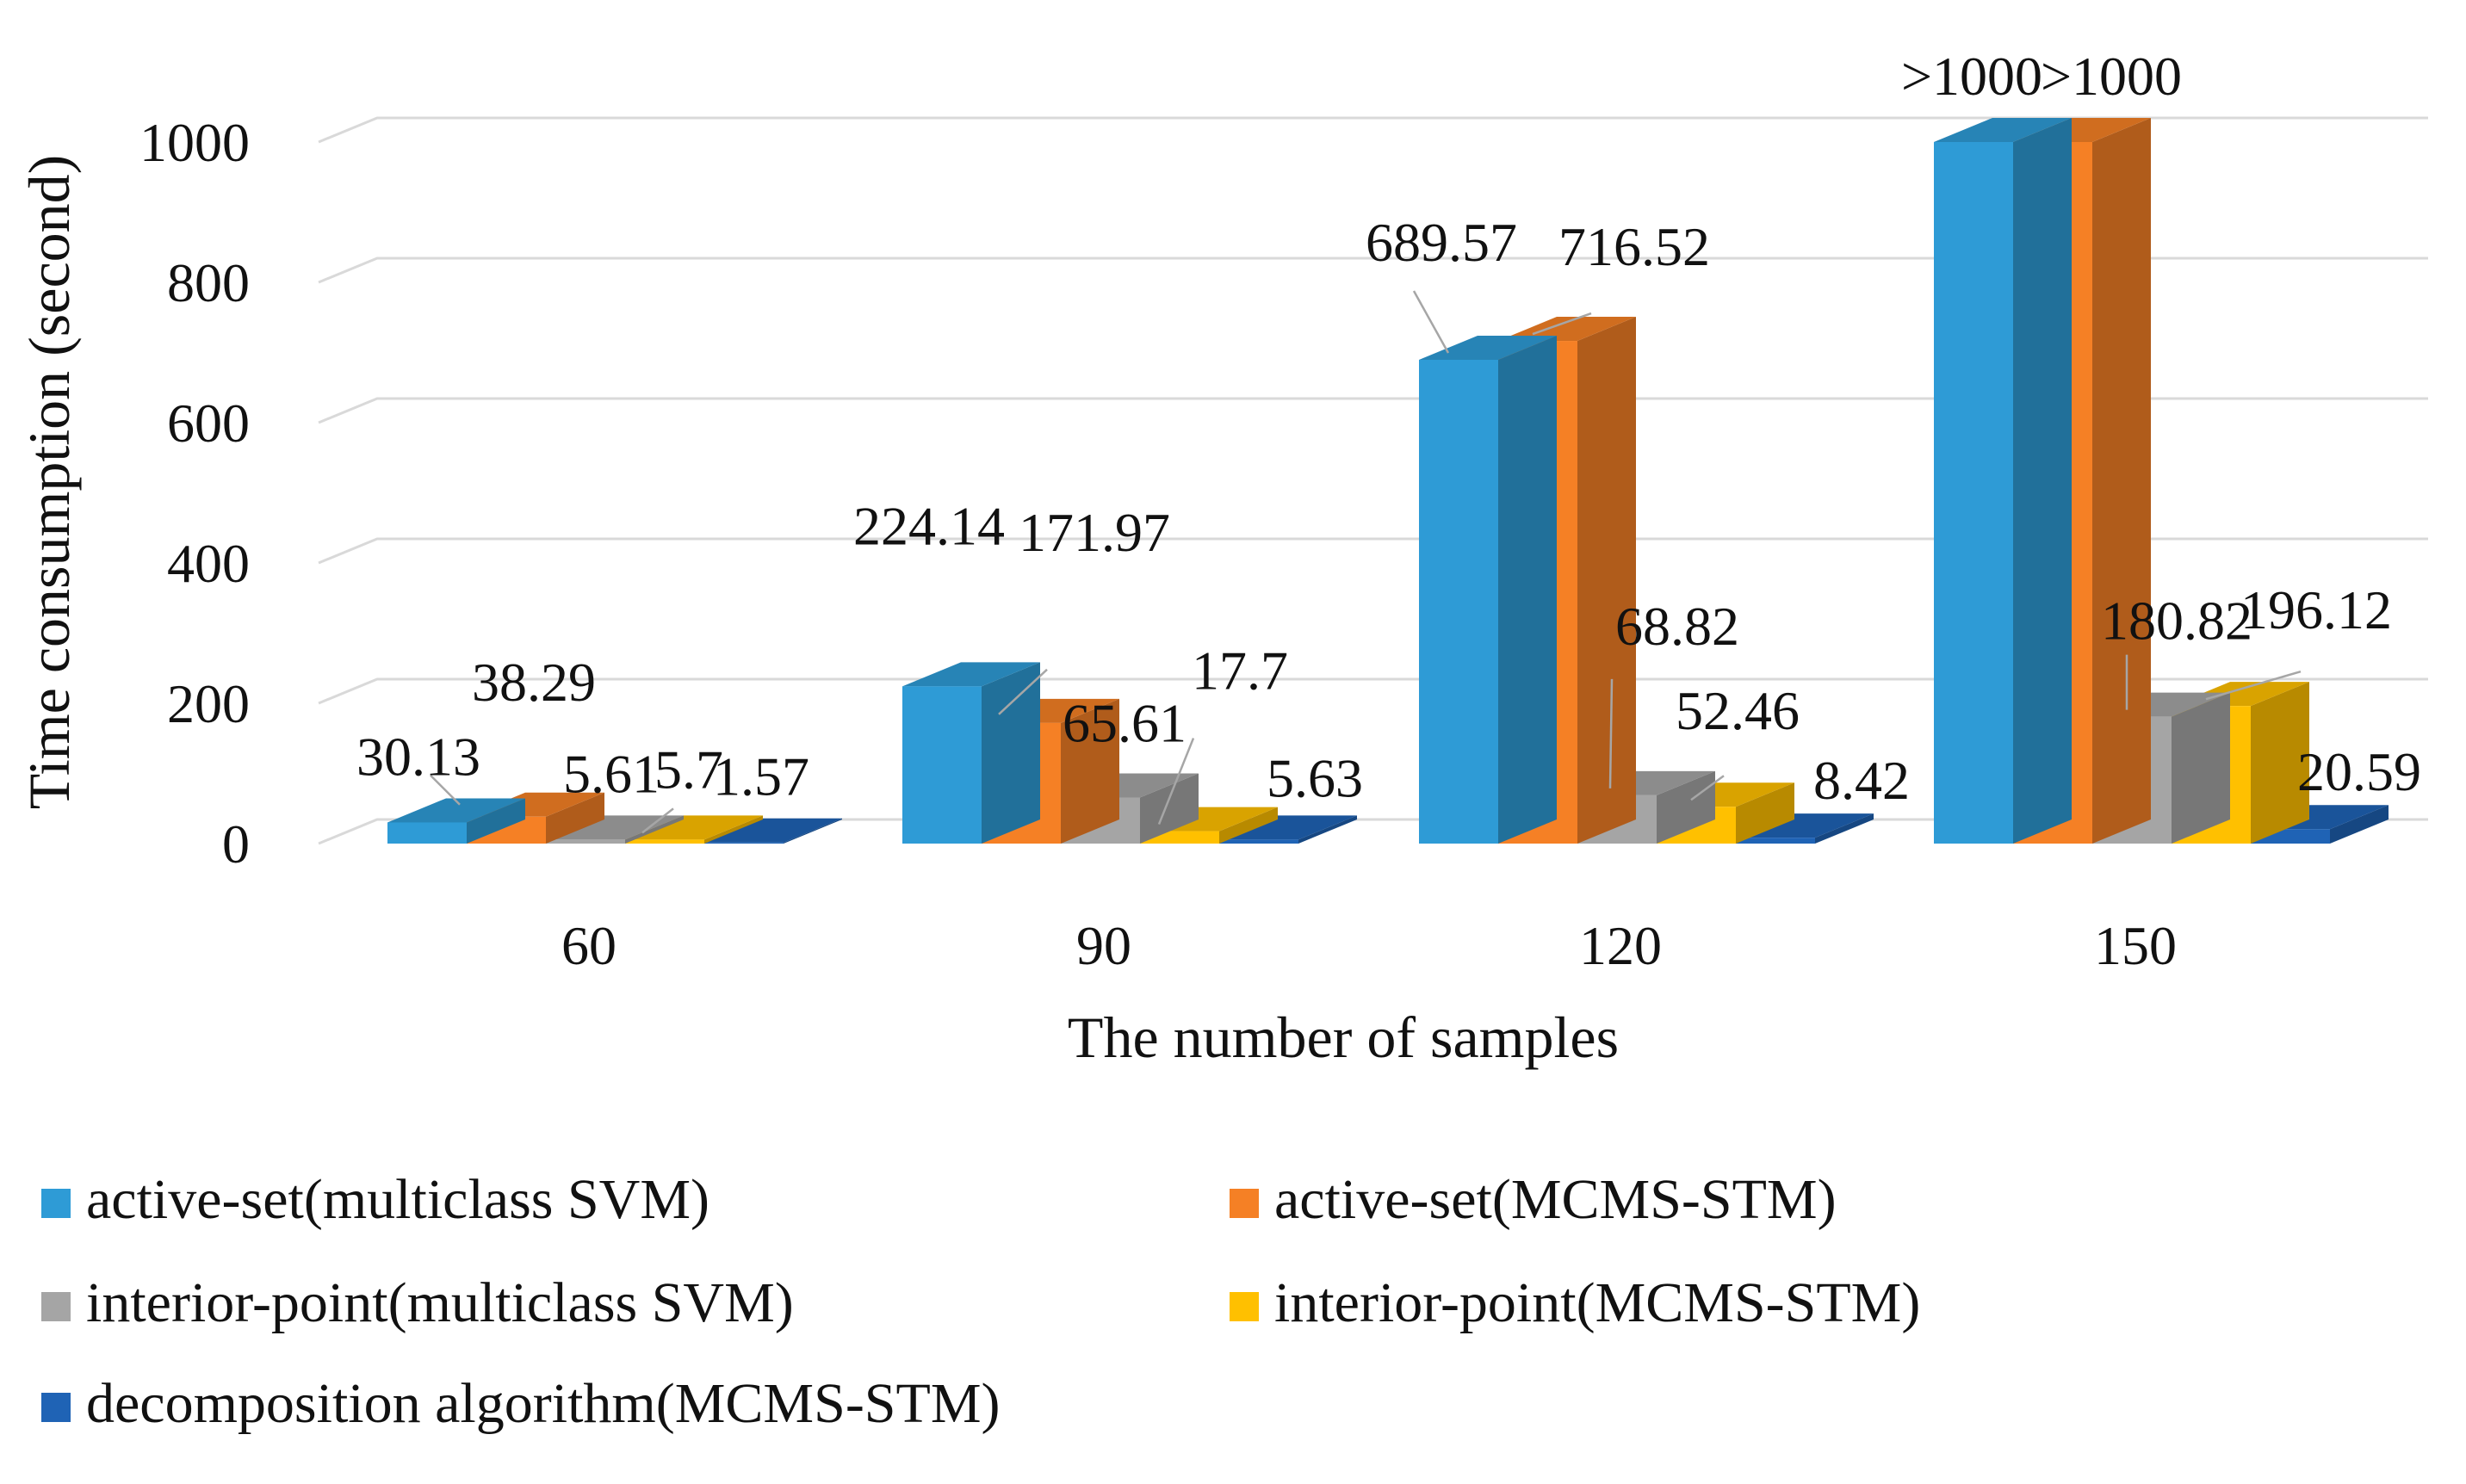 The width and height of the screenshot is (2466, 1484). What do you see at coordinates (543, 1403) in the screenshot?
I see `legend-label: decomposition algorithm(MCMS-STM)` at bounding box center [543, 1403].